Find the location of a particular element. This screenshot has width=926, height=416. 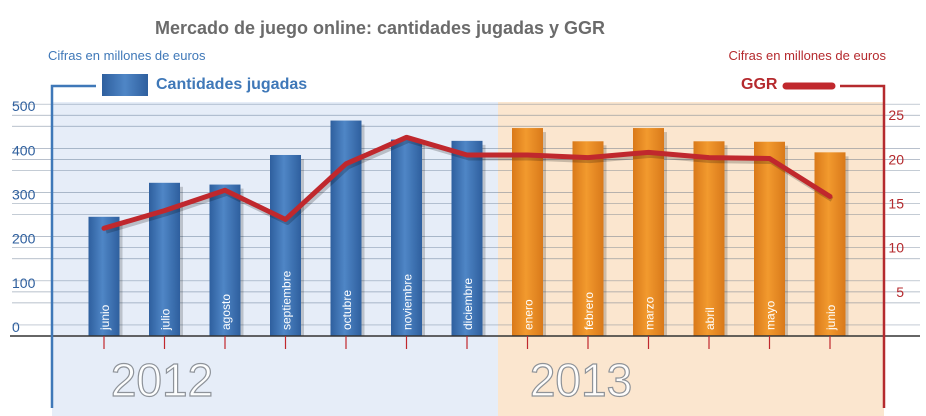

month-label: febrero is located at coordinates (589, 311).